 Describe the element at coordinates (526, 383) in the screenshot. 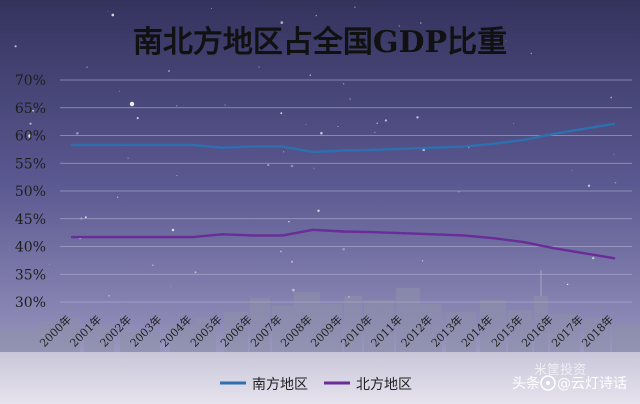

I see `watermark-toutiao: 头条` at that location.